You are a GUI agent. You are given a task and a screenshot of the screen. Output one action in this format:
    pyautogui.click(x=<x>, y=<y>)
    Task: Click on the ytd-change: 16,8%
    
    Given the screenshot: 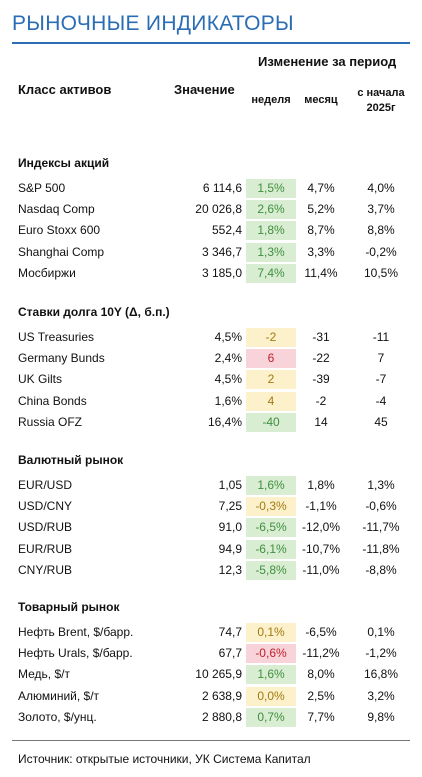 What is the action you would take?
    pyautogui.click(x=381, y=674)
    